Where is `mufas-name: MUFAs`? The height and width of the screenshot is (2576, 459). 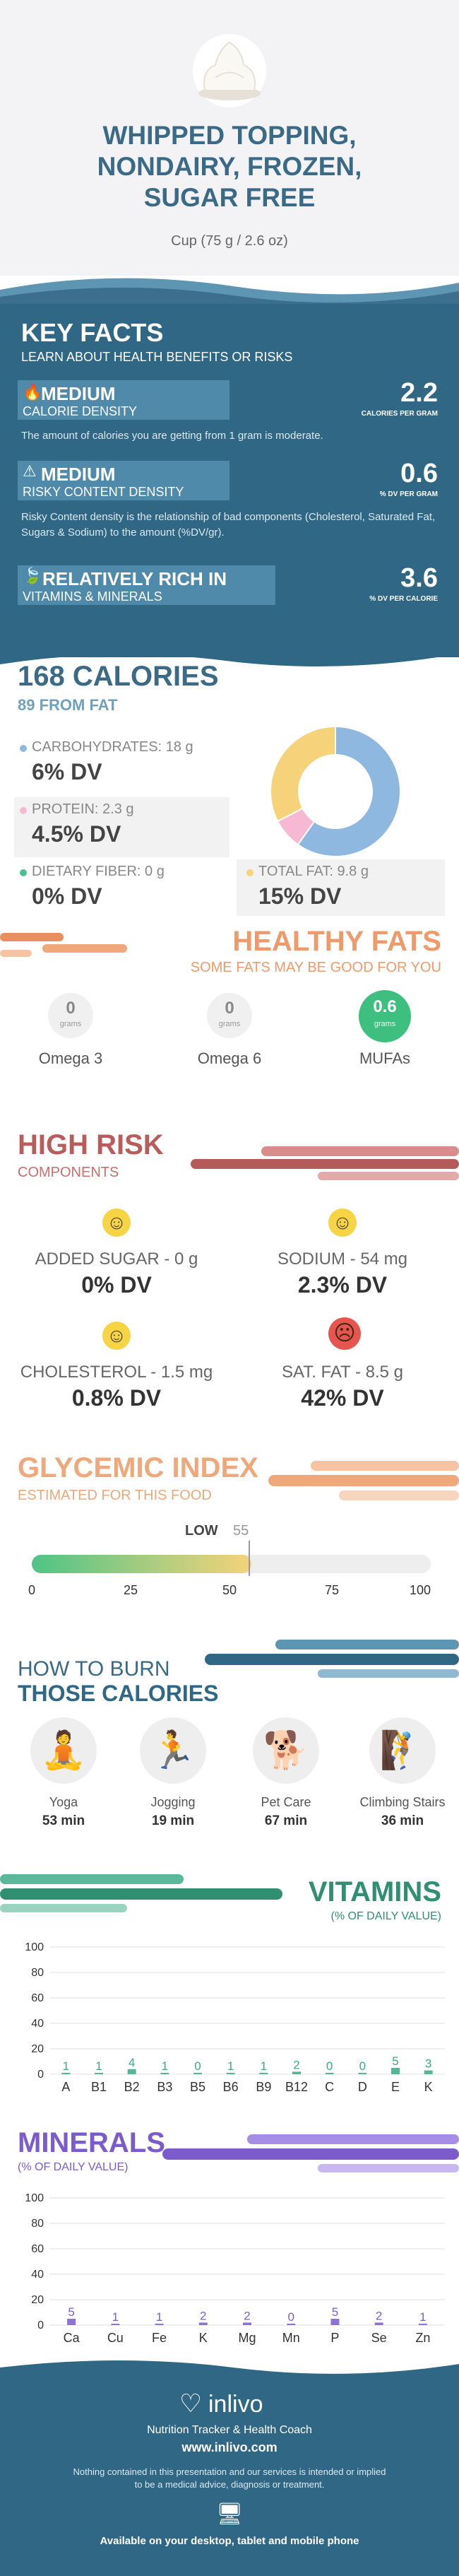
mufas-name: MUFAs is located at coordinates (385, 1058).